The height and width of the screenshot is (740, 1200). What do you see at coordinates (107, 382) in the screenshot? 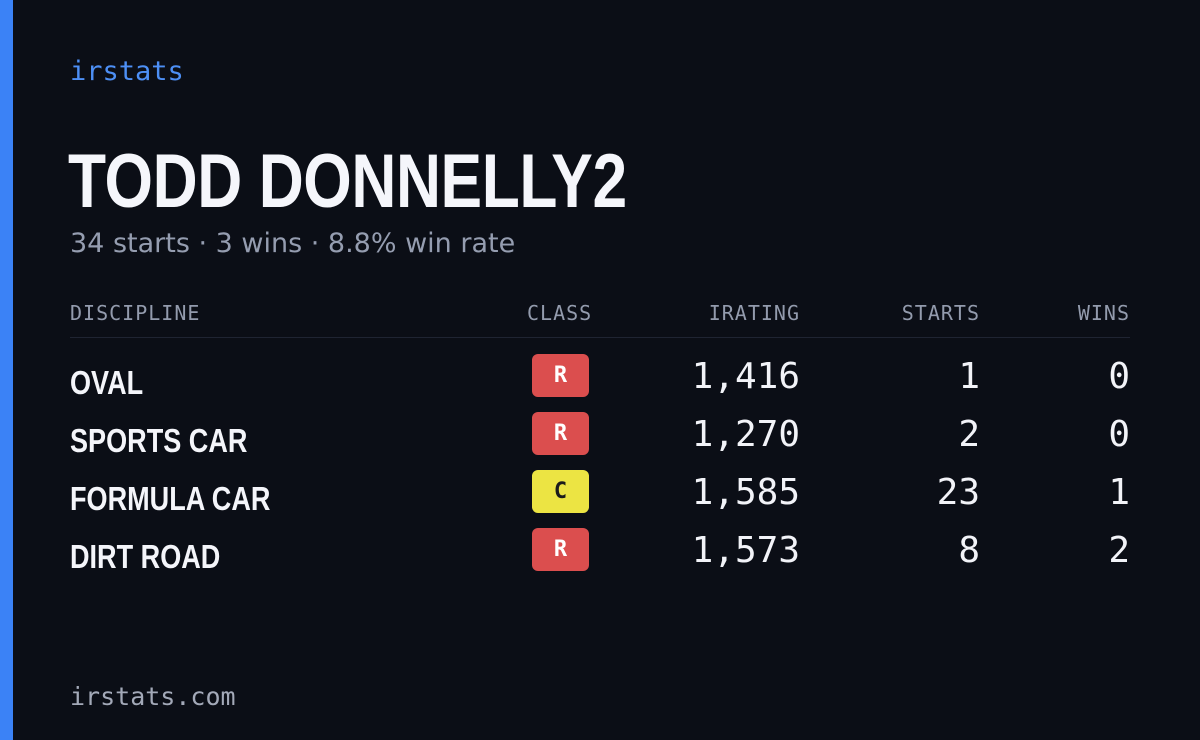
I see `discipline-label: OVAL` at bounding box center [107, 382].